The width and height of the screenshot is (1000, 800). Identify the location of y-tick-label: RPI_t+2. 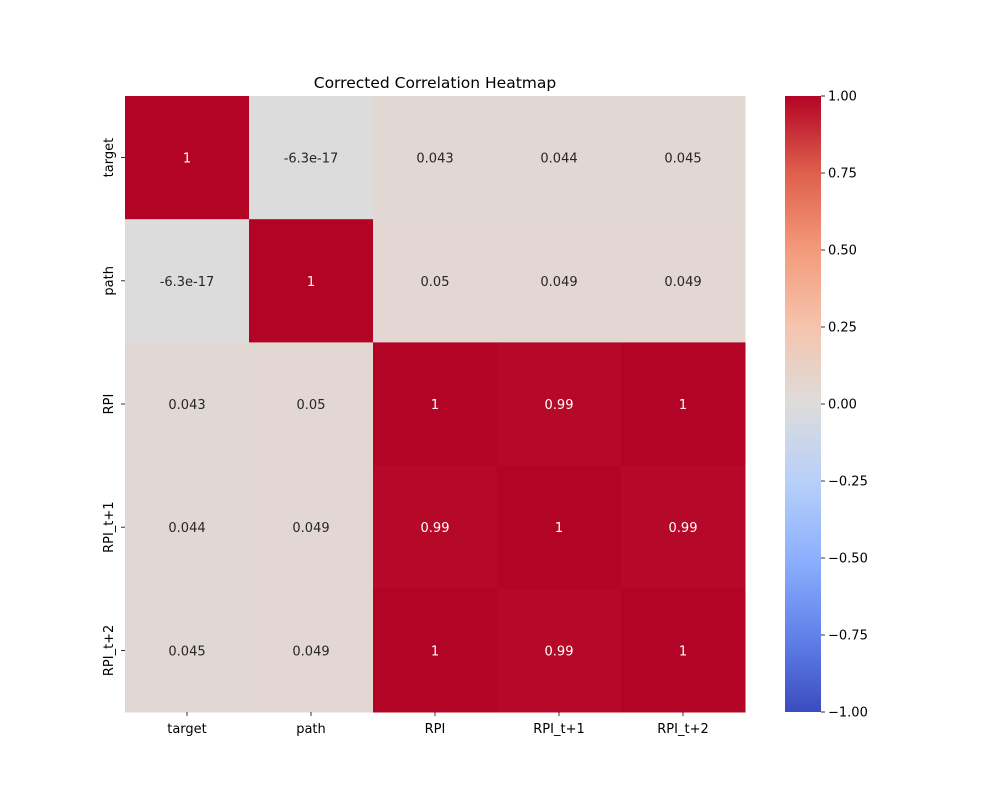
(109, 650).